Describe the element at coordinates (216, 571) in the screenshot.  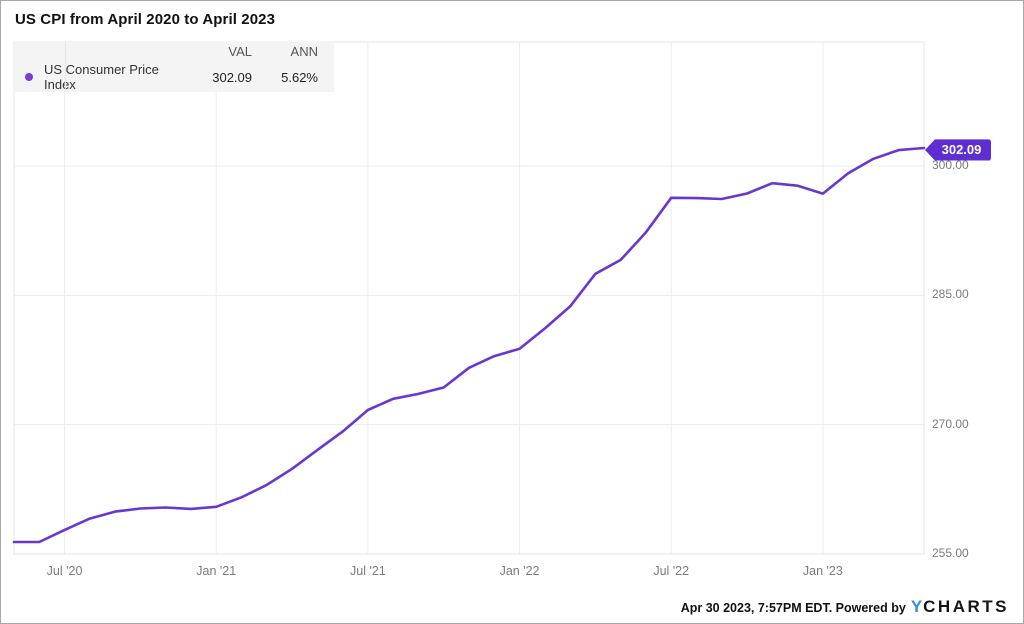
I see `x-axis-label: Jan '21` at that location.